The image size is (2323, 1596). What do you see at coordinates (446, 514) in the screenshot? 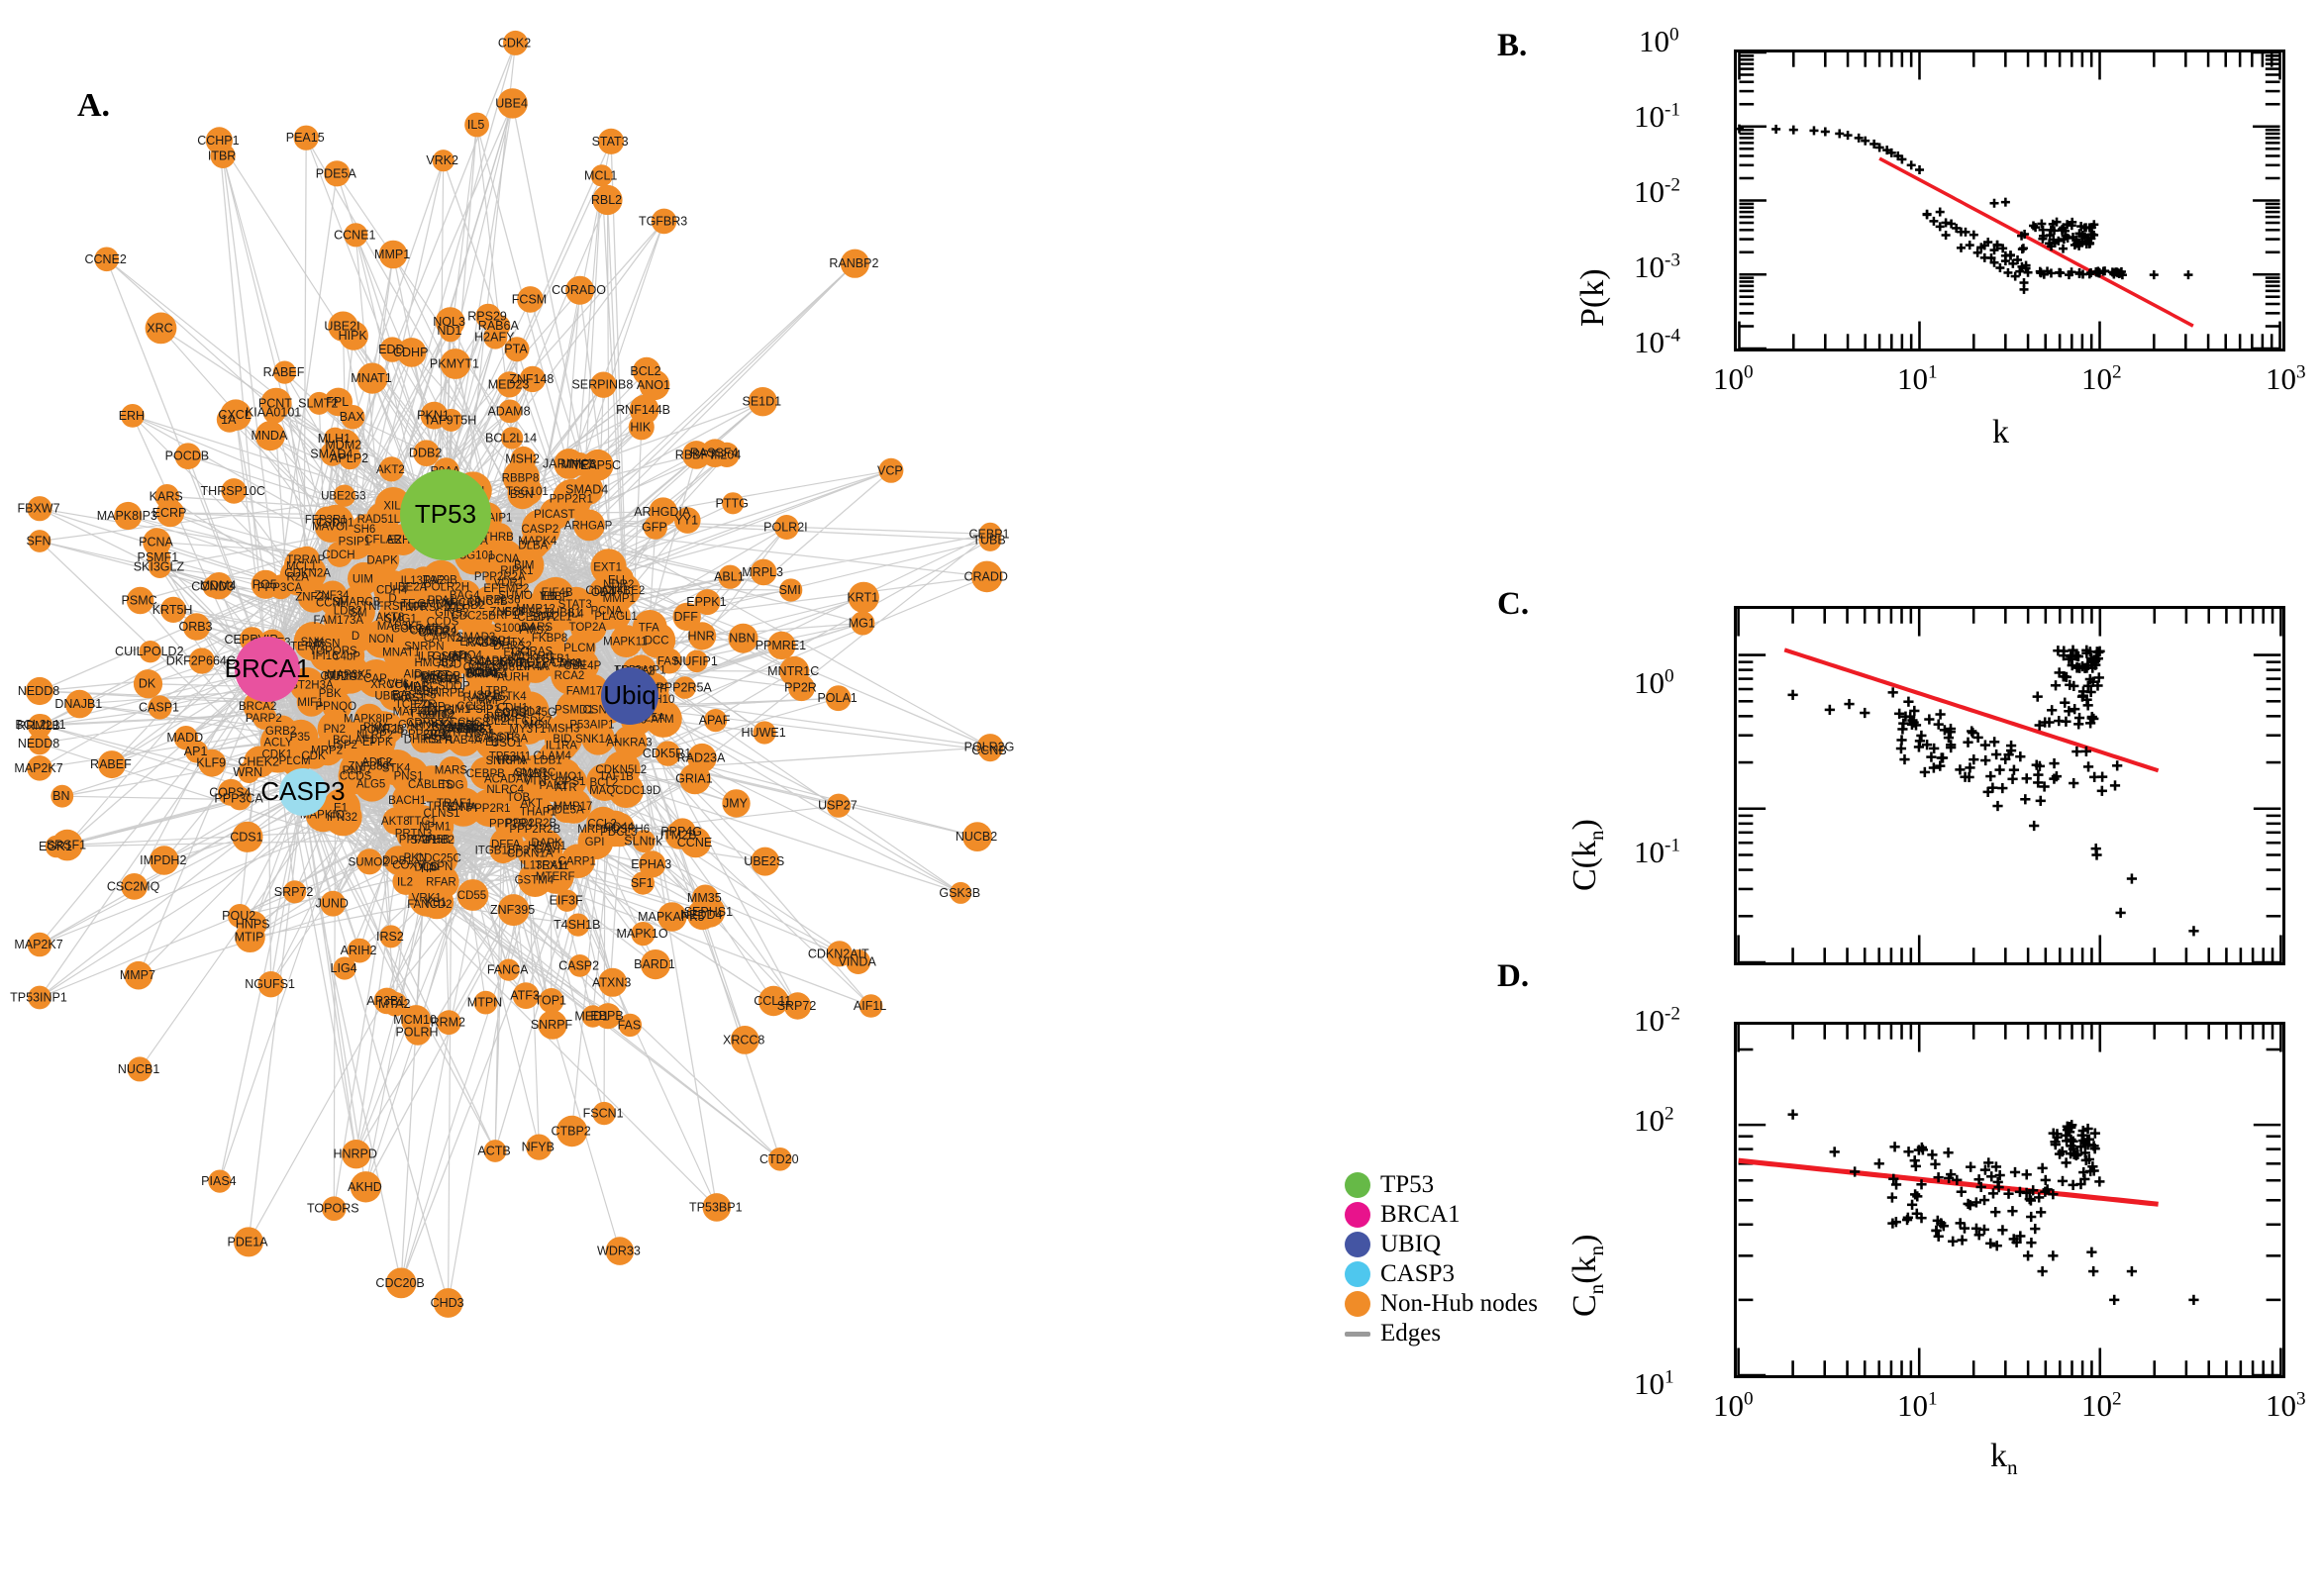
I see `hub-node-tp53` at bounding box center [446, 514].